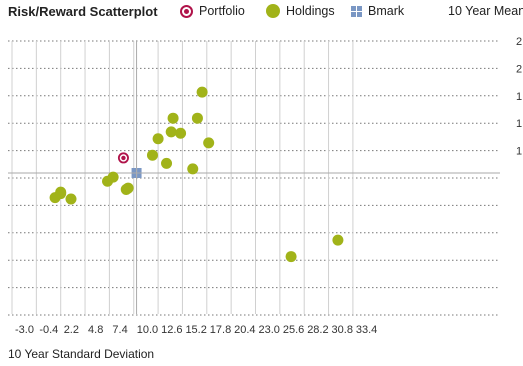  What do you see at coordinates (342, 330) in the screenshot?
I see `x-tick-label: 30.8` at bounding box center [342, 330].